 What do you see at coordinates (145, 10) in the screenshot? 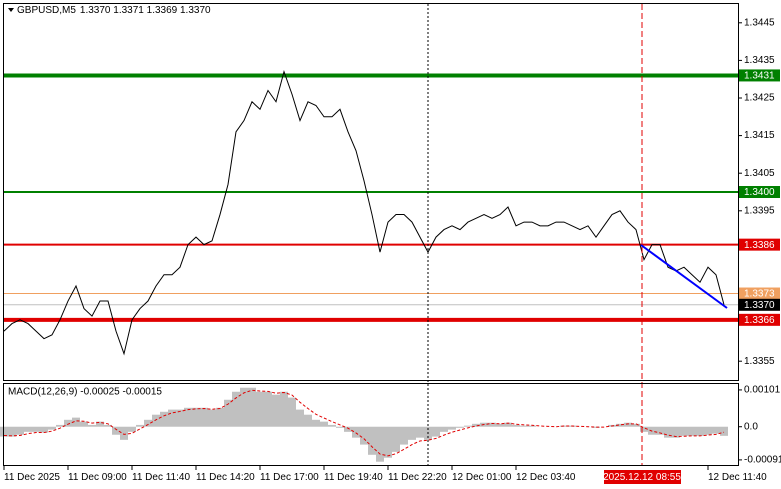
I see `ohlc-values: 1.3370 1.3371 1.3369 1.3370` at bounding box center [145, 10].